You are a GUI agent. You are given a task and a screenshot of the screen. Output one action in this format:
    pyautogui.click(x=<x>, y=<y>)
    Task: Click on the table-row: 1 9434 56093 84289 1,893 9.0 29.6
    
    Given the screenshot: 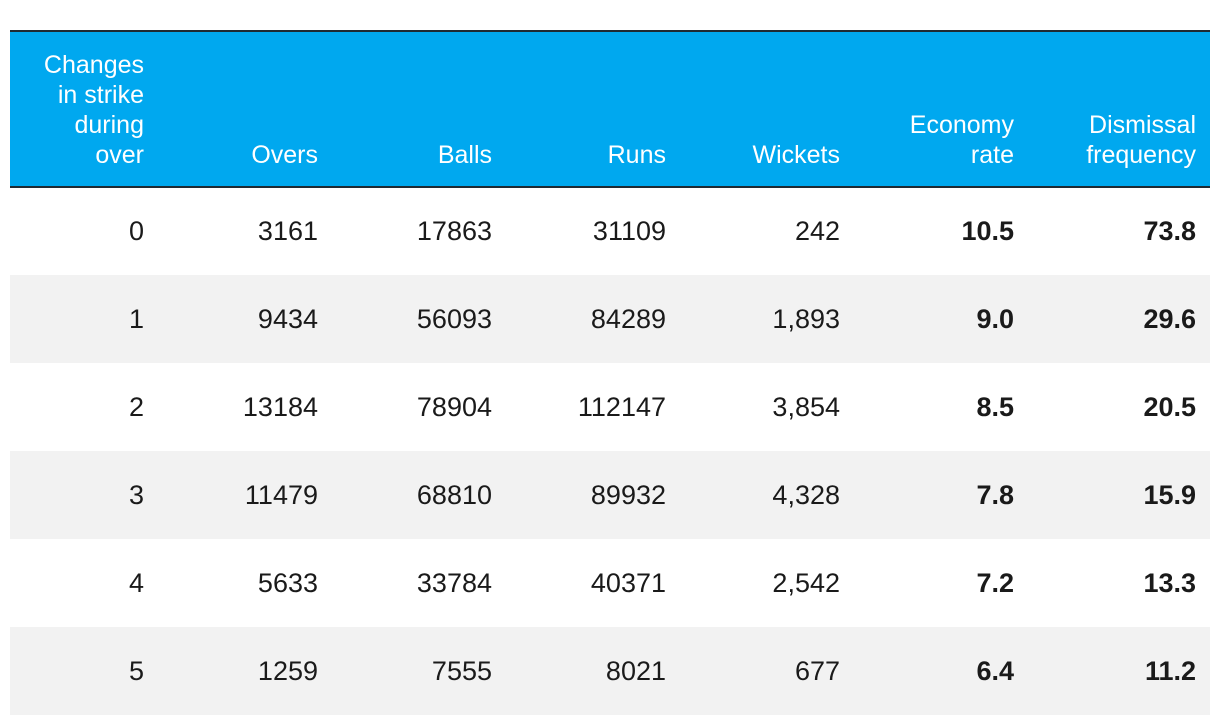 What is the action you would take?
    pyautogui.click(x=610, y=319)
    